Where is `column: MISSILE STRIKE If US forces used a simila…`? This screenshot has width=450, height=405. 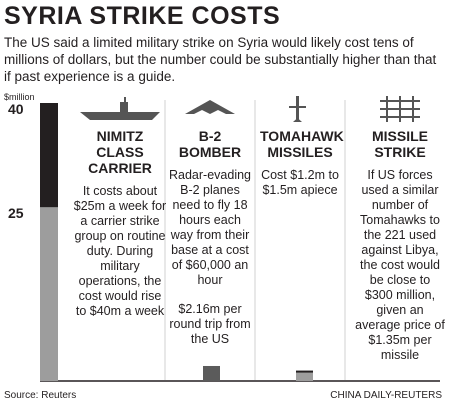 column: MISSILE STRIKE If US forces used a simila… is located at coordinates (400, 252).